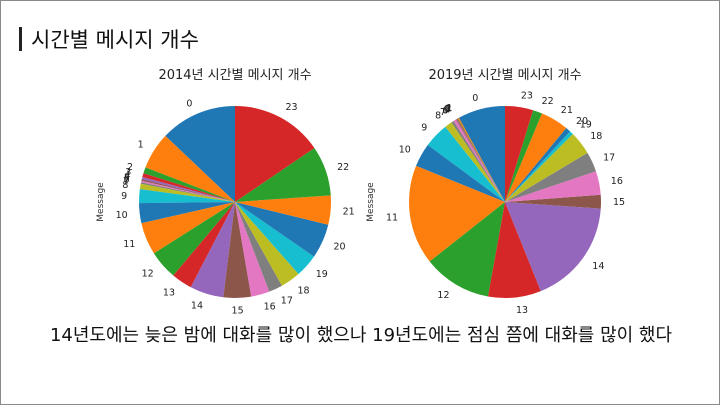  I want to click on chart-title: 2019년 시간별 메시지 개수, so click(504, 75).